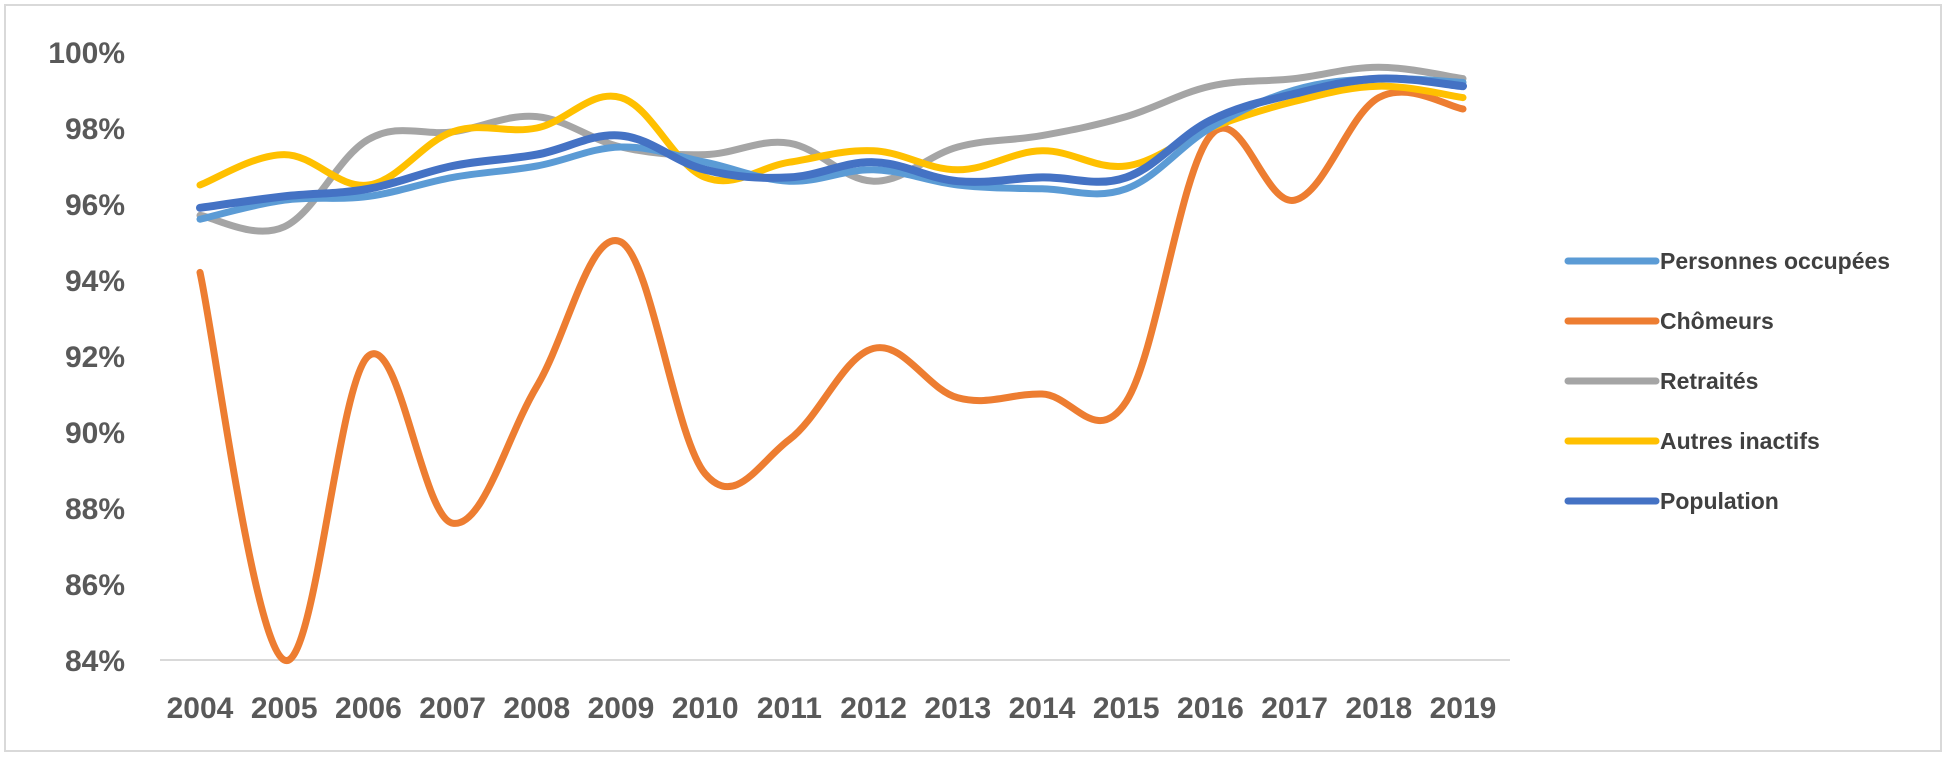 The width and height of the screenshot is (1950, 760). I want to click on x-tick-label: 2018, so click(1378, 708).